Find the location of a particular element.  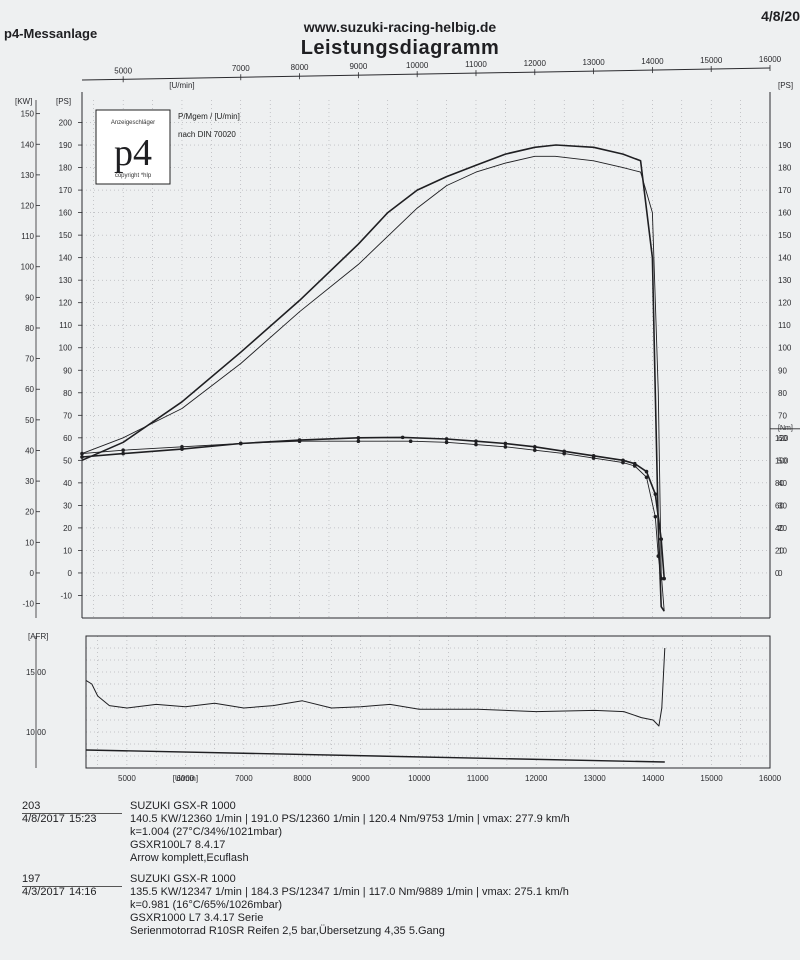

kw-tick-label: 80 is located at coordinates (29, 328).